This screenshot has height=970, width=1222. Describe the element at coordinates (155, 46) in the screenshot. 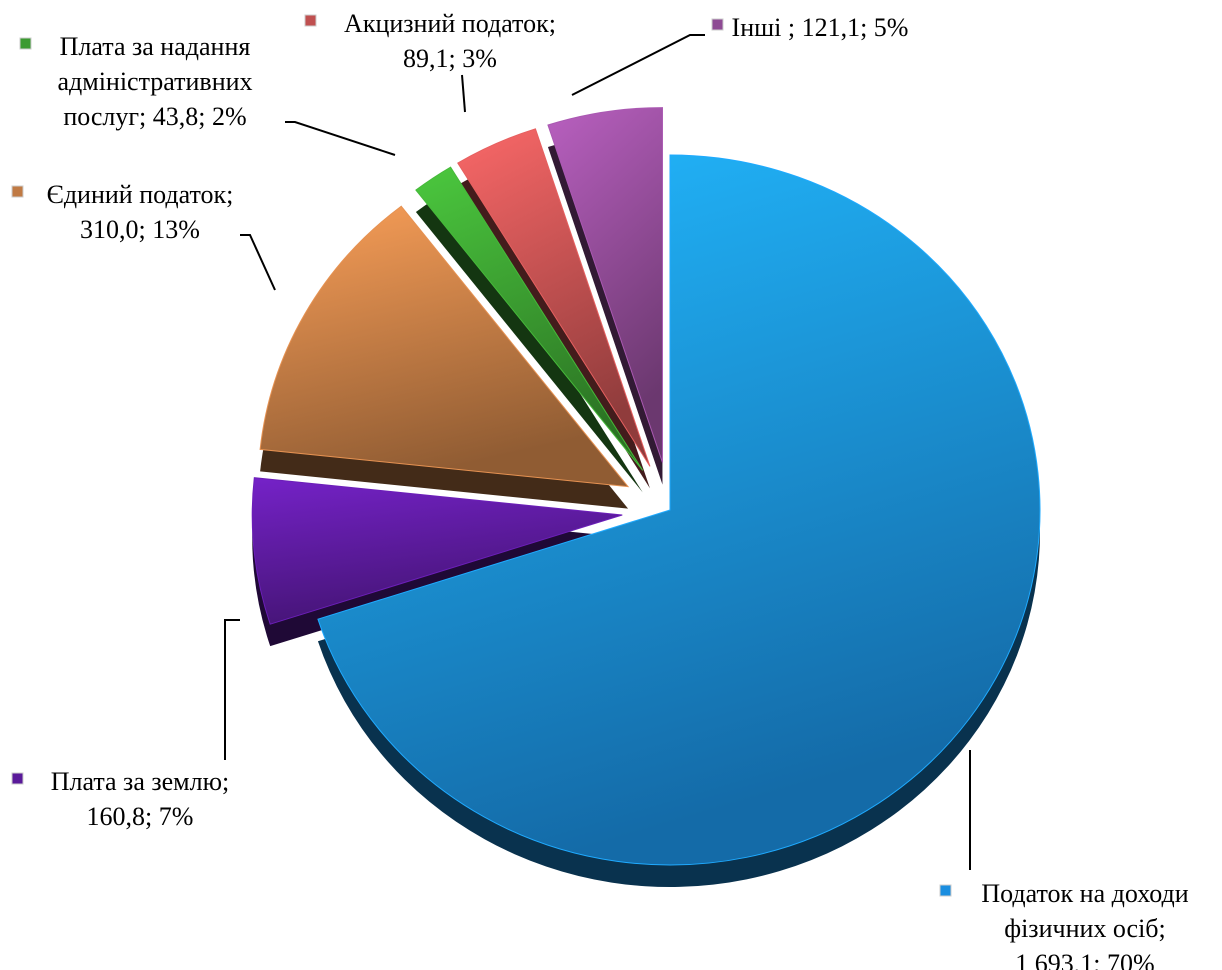

I see `data-label: Плата за надання` at that location.